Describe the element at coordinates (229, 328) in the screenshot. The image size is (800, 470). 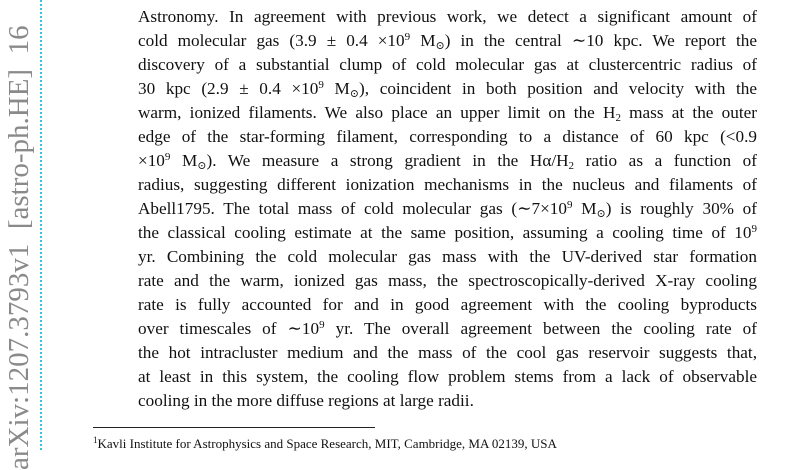
I see `text-run: over timescales of ∼10` at that location.